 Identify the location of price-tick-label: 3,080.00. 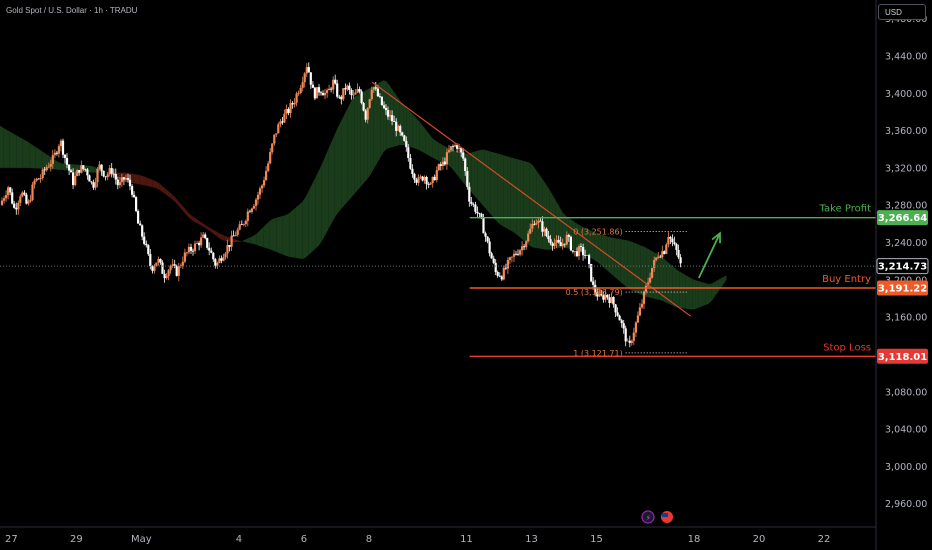
(906, 392).